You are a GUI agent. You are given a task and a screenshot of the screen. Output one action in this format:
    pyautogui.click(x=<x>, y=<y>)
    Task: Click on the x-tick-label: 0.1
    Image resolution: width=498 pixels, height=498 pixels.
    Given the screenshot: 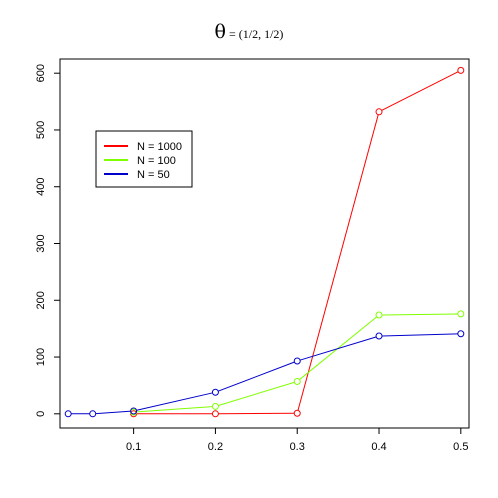 What is the action you would take?
    pyautogui.click(x=133, y=447)
    